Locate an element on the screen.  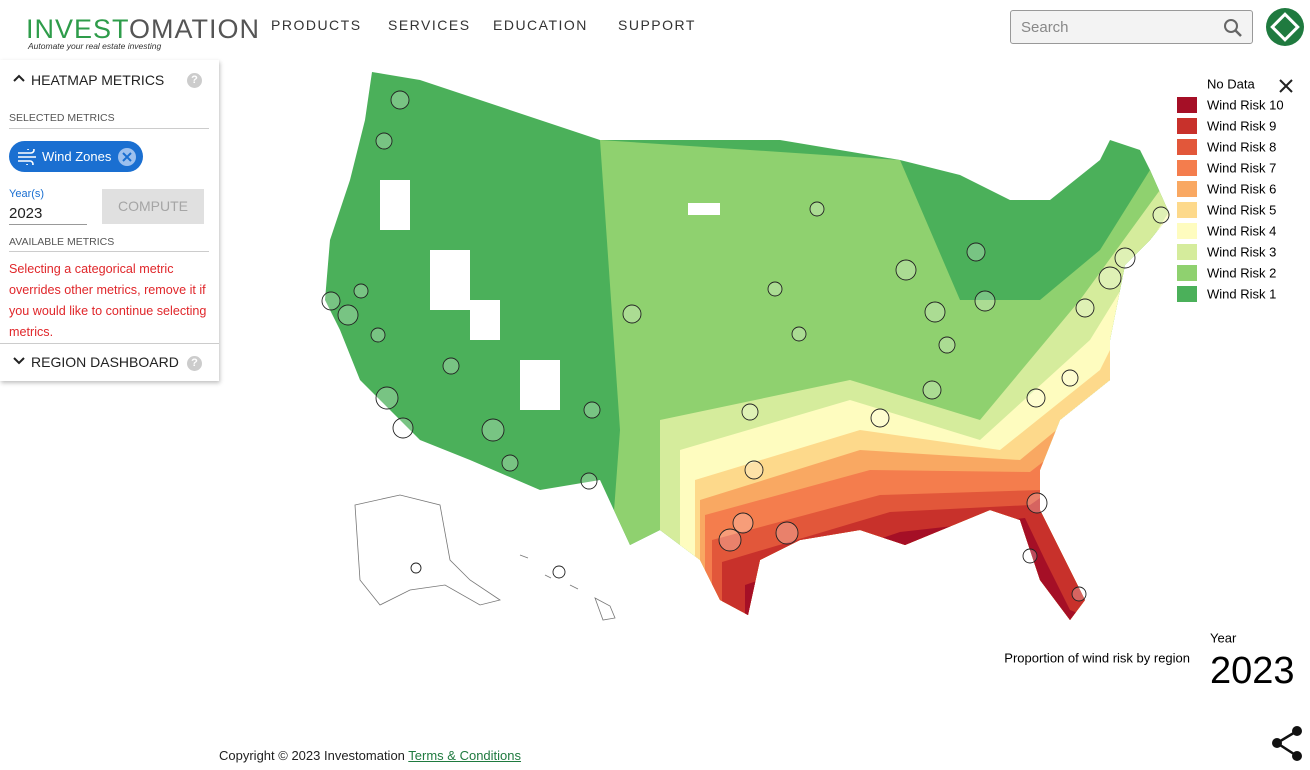
chip-label: Wind Zones is located at coordinates (77, 156).